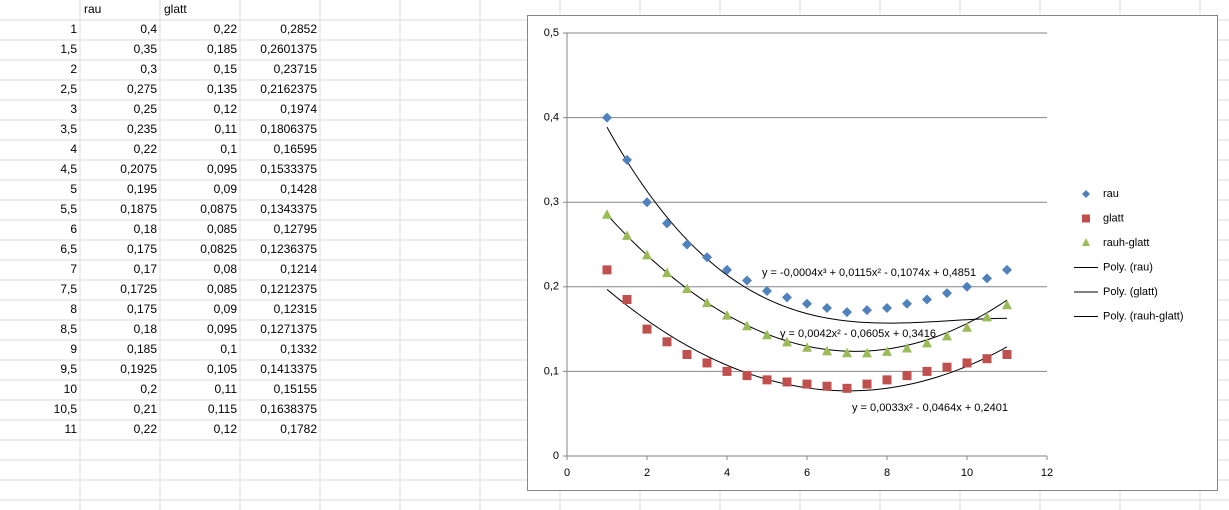 The height and width of the screenshot is (510, 1229). Describe the element at coordinates (68, 169) in the screenshot. I see `cell: 4,5` at that location.